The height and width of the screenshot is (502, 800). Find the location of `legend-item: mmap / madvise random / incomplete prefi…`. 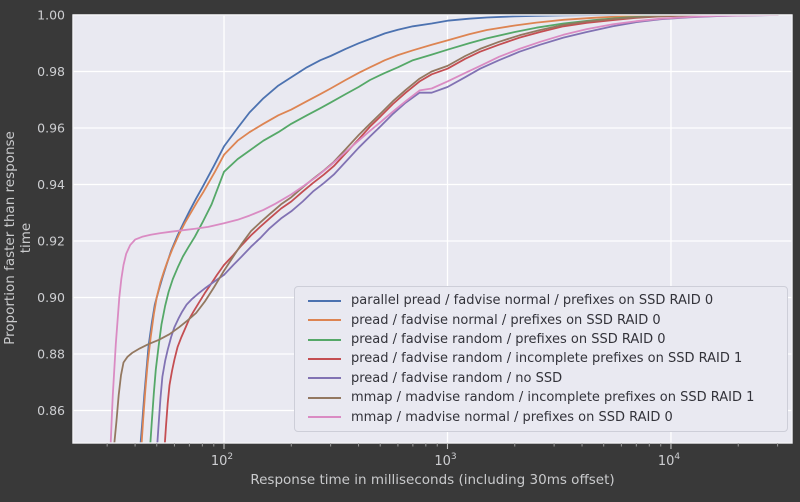

legend-item: mmap / madvise random / incomplete prefi… is located at coordinates (541, 397).